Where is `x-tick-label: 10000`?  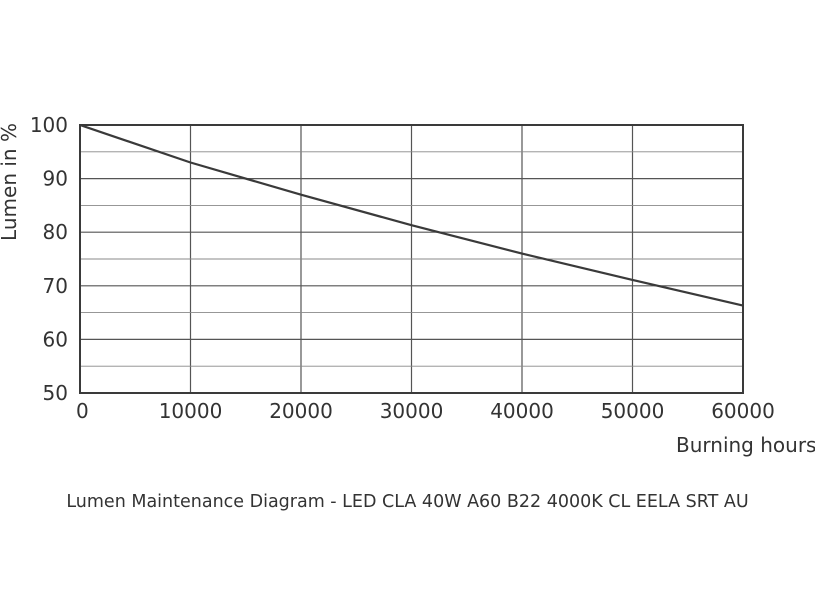 x-tick-label: 10000 is located at coordinates (191, 411).